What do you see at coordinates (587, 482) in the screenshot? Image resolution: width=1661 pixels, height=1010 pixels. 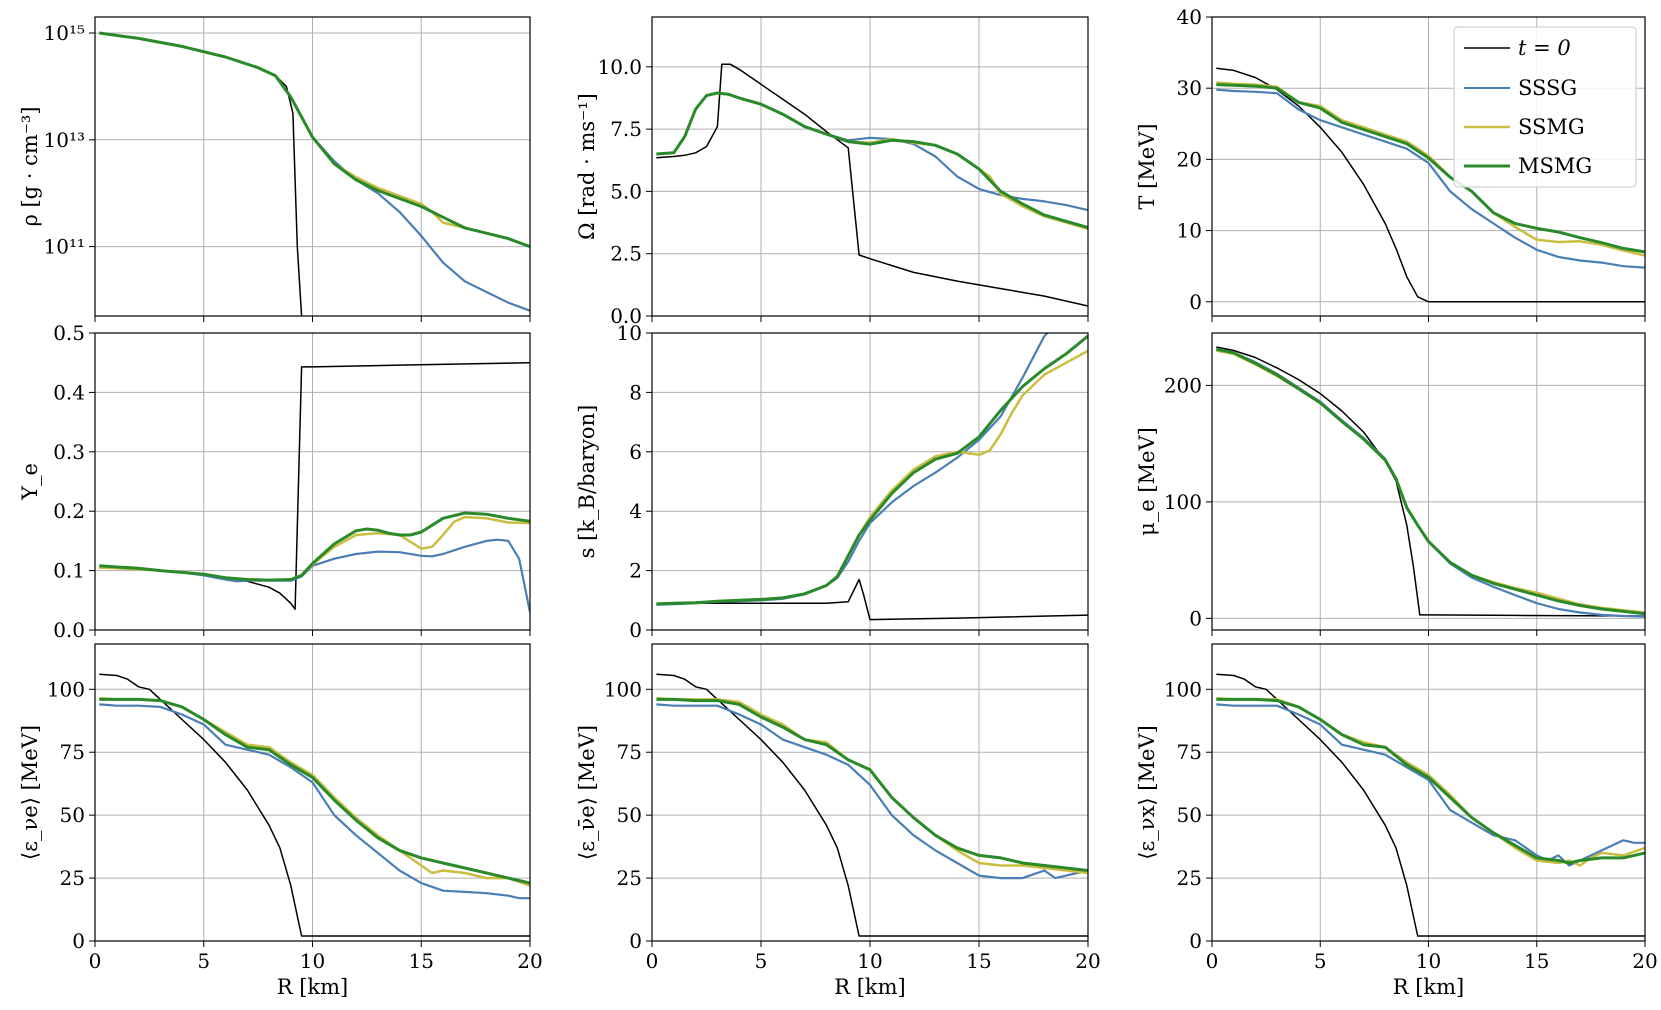 I see `y-axis-label: s [k_B/baryon]` at bounding box center [587, 482].